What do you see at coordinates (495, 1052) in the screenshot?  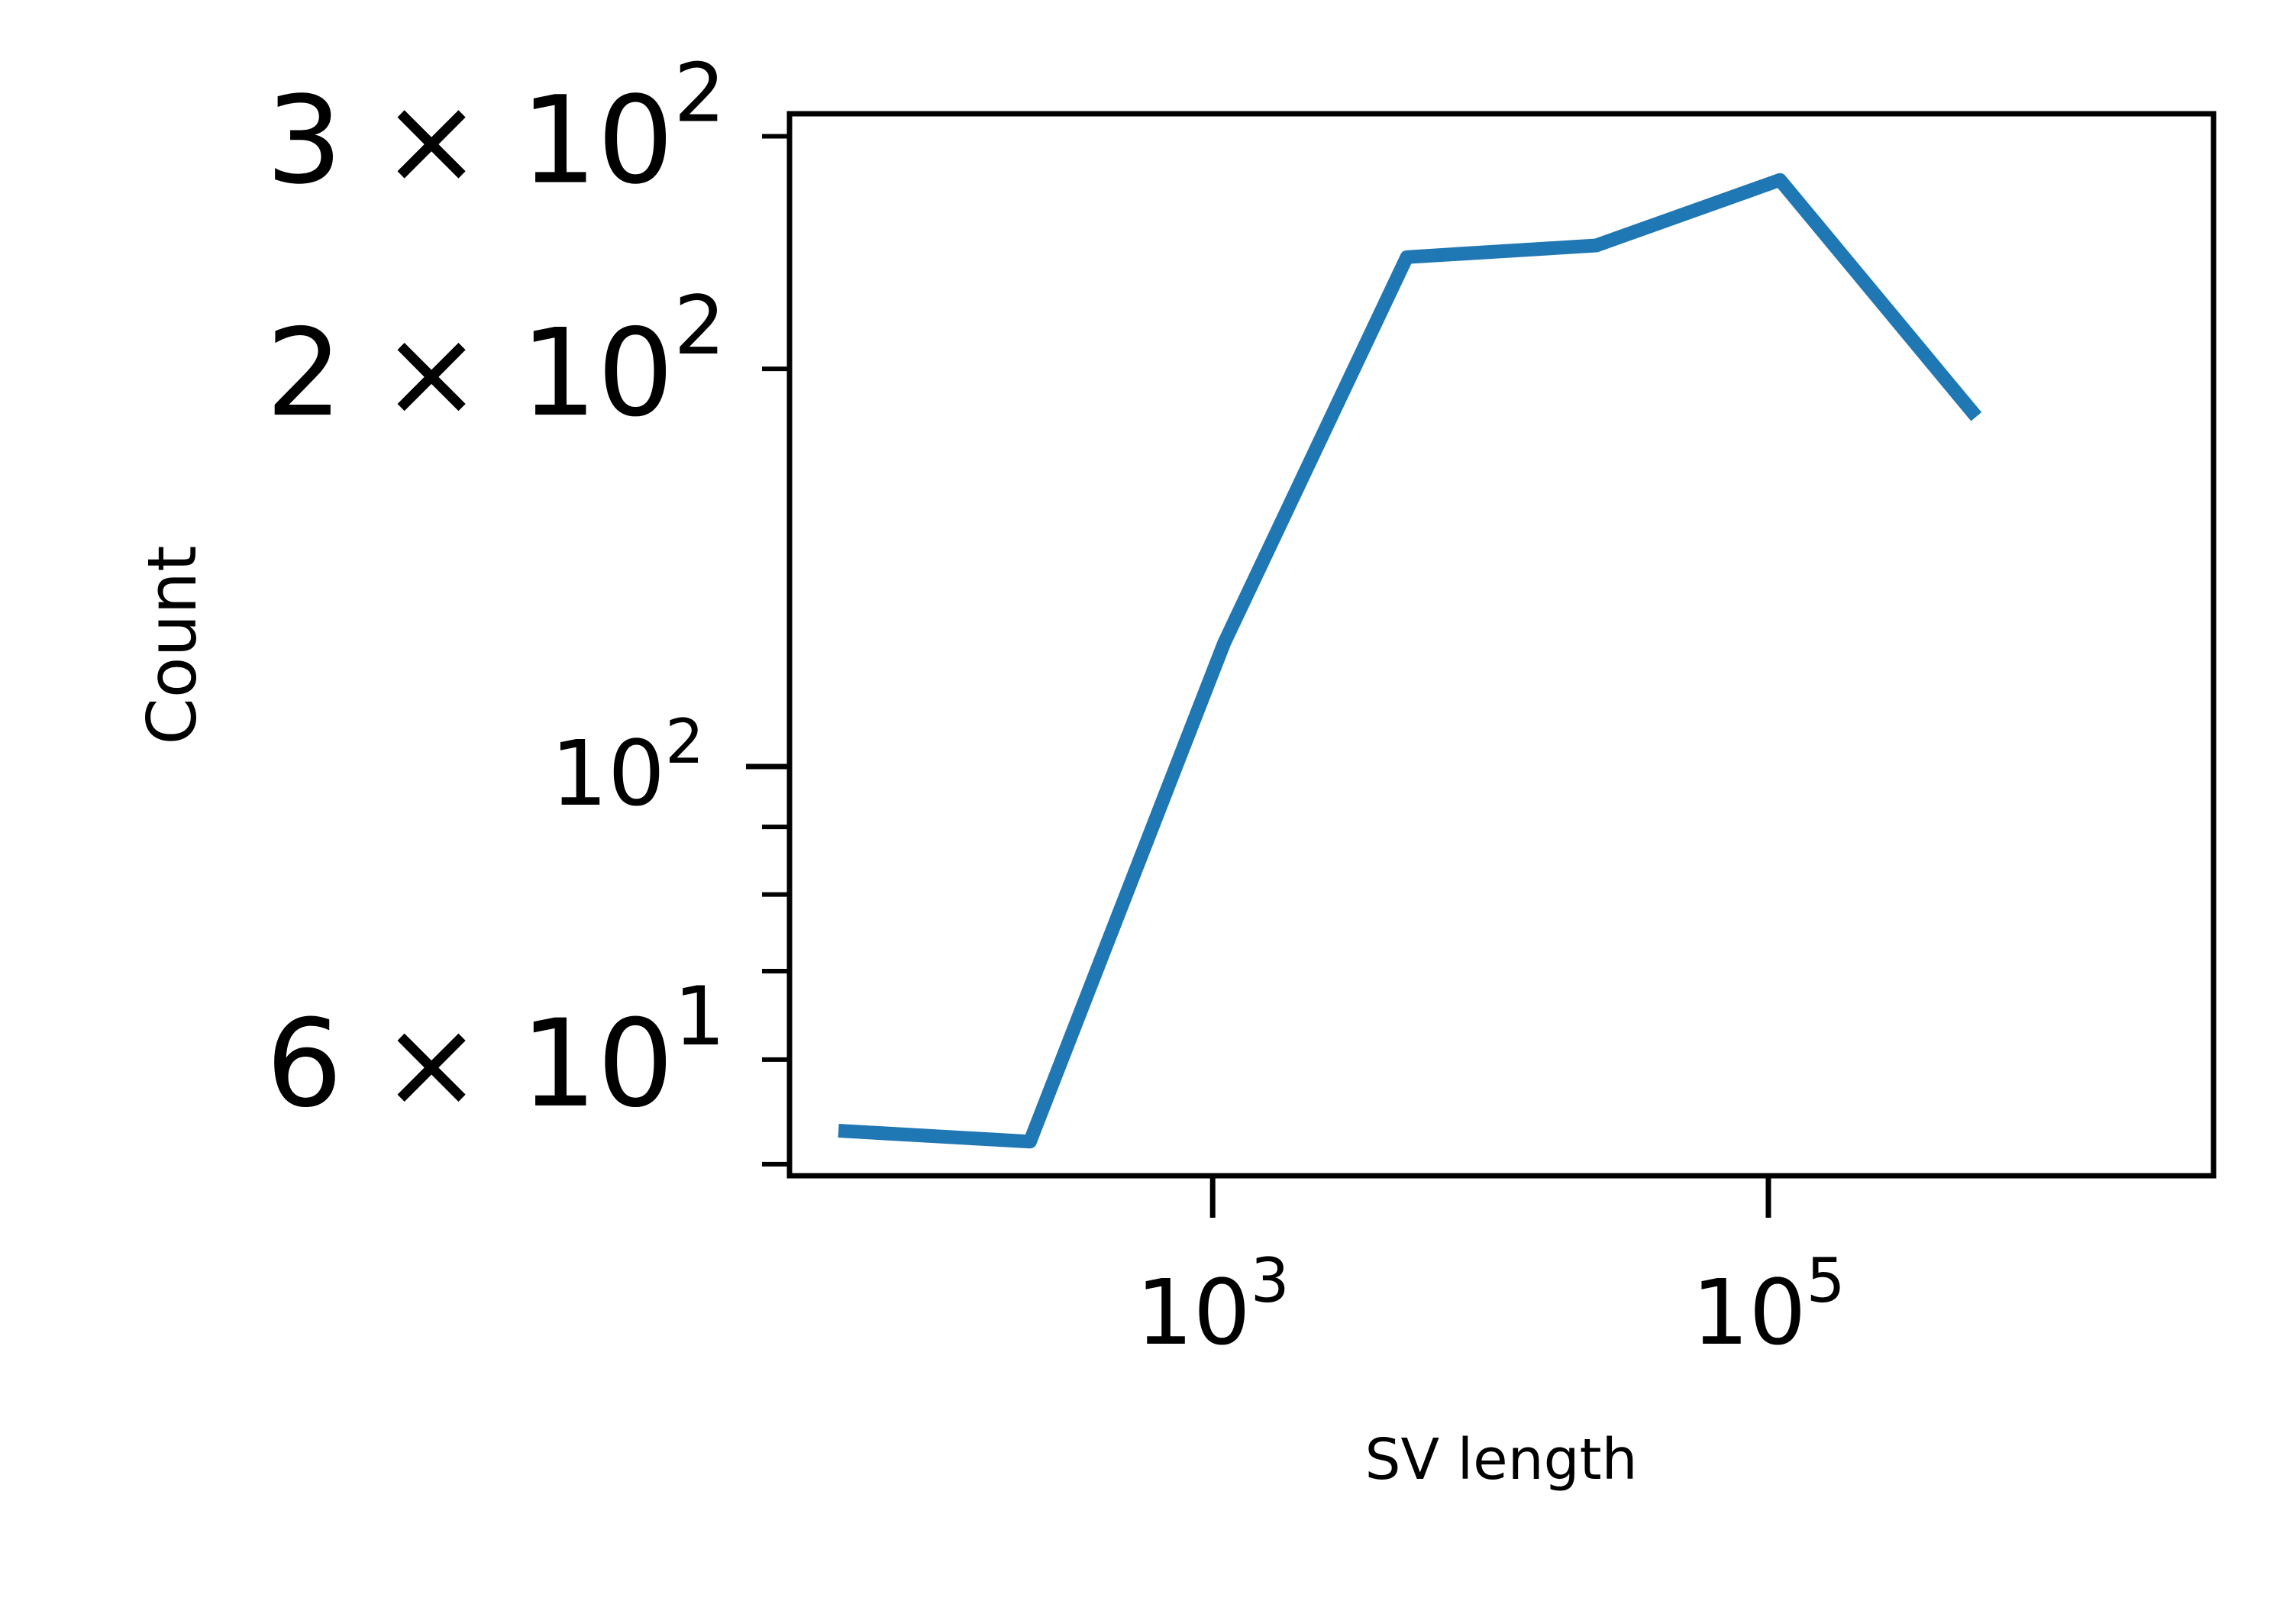 I see `y-minor-tick-label-1: 6 × 101` at bounding box center [495, 1052].